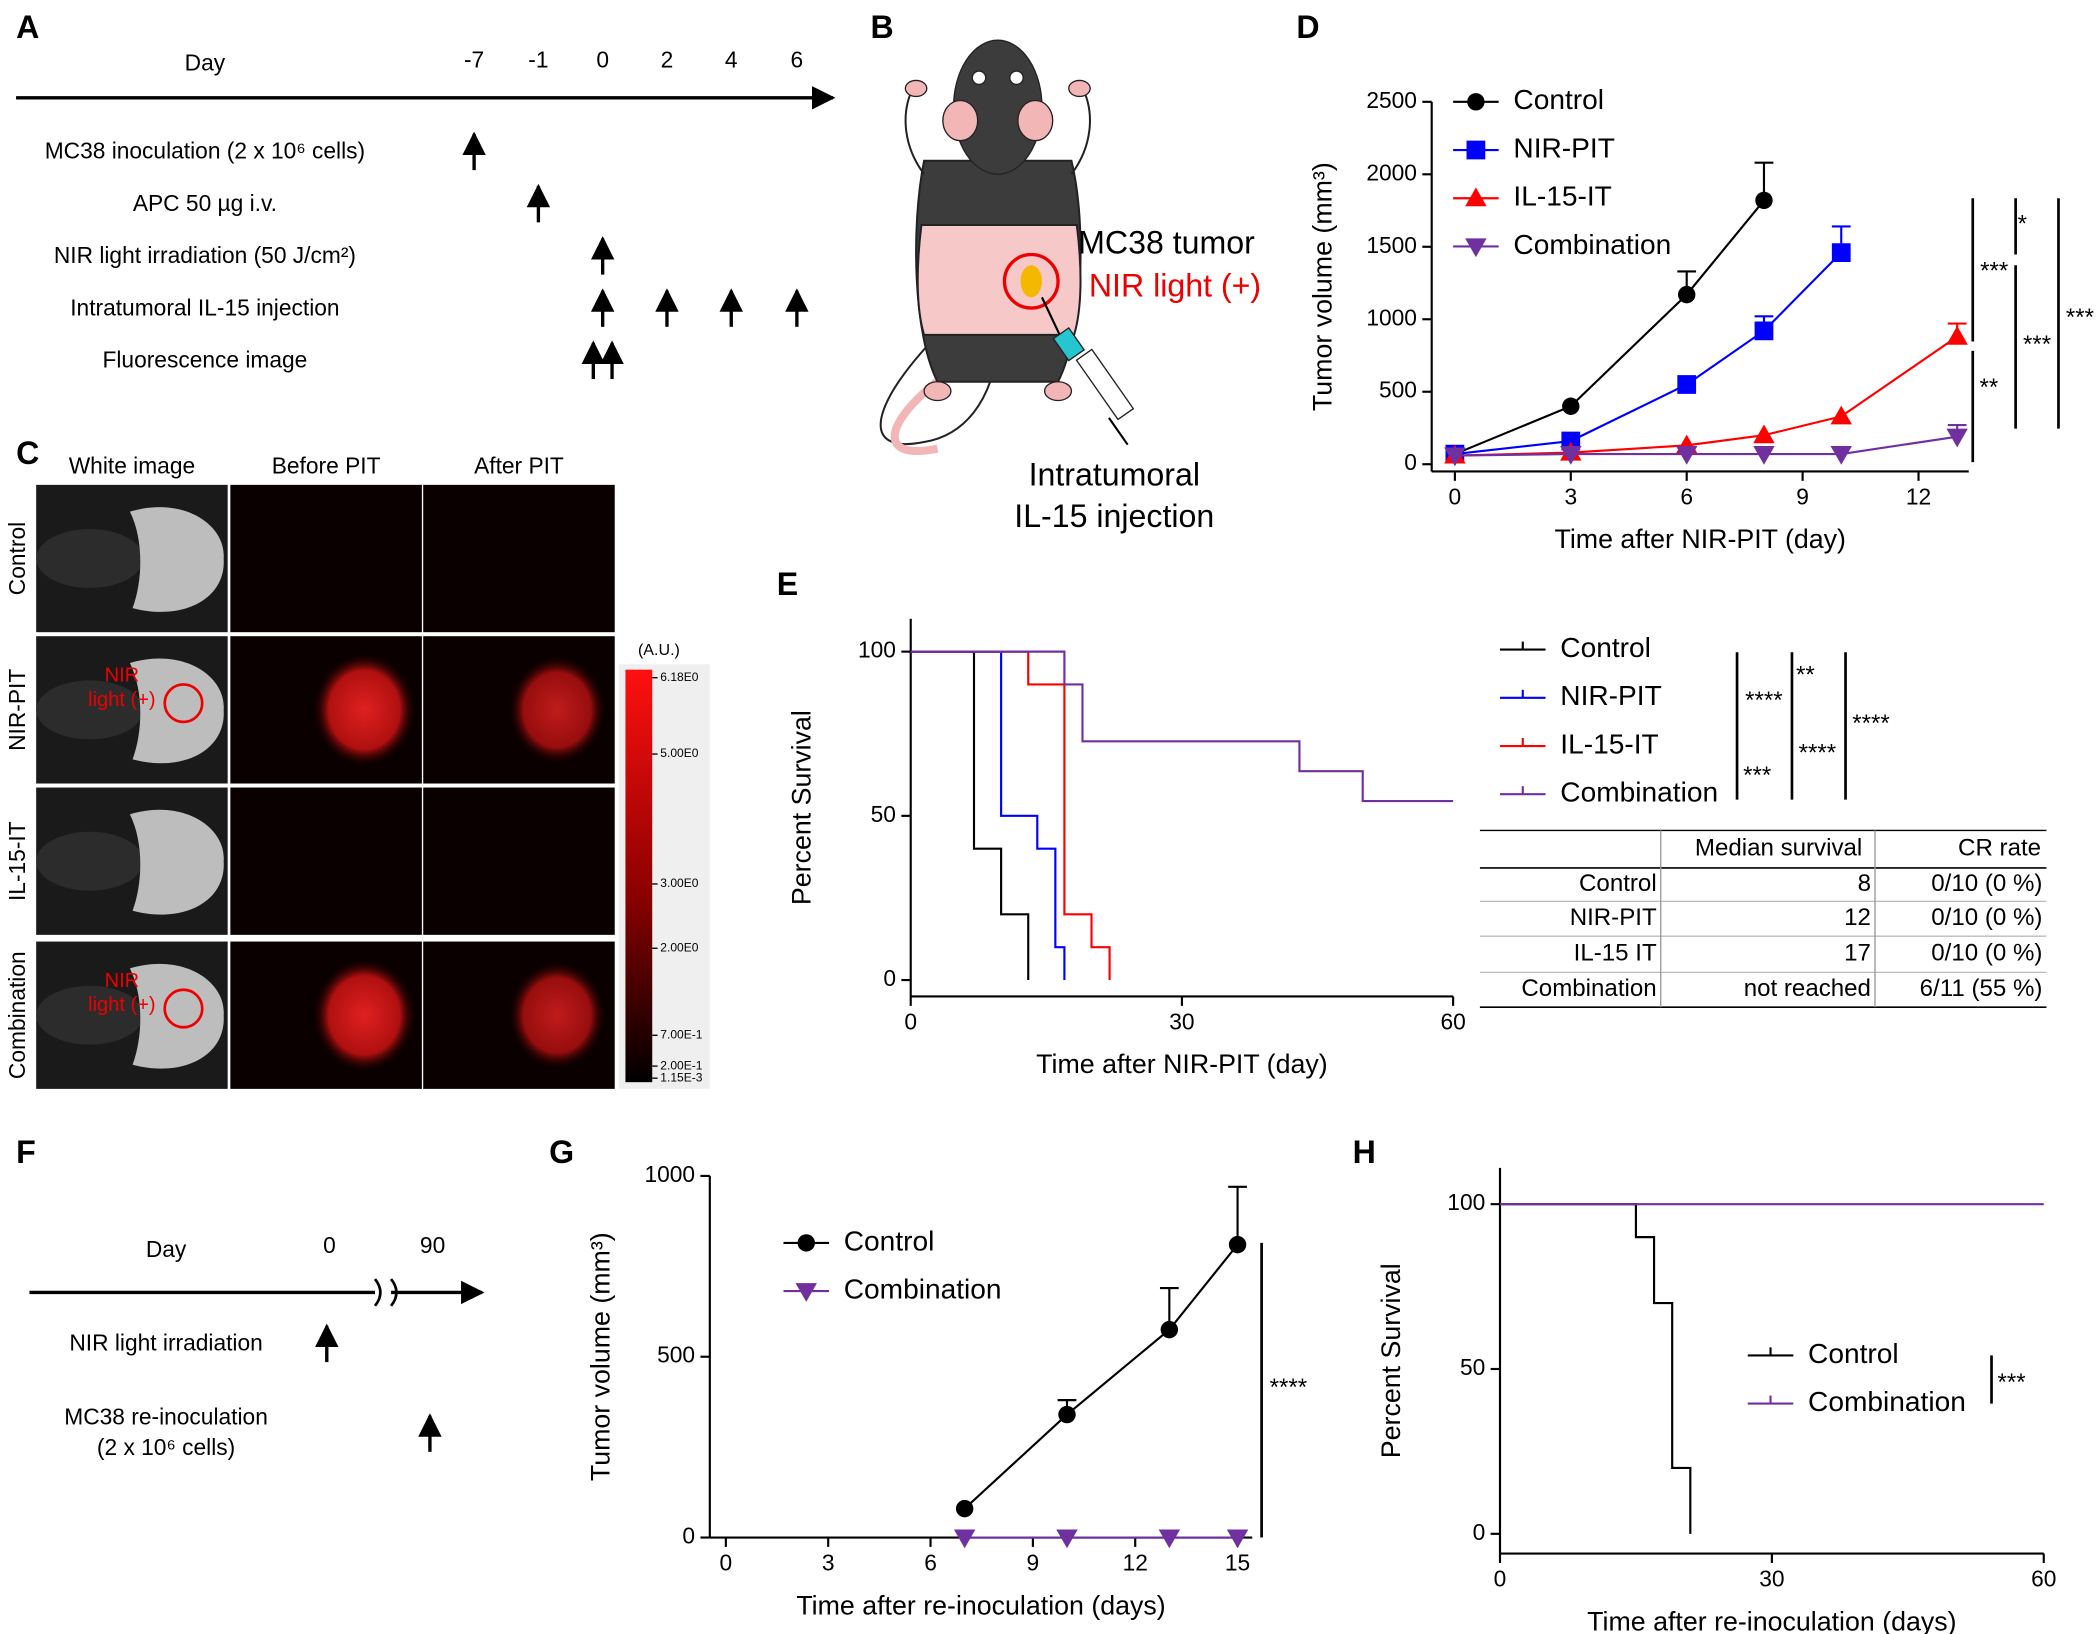  What do you see at coordinates (639, 876) in the screenshot?
I see `colorbar` at bounding box center [639, 876].